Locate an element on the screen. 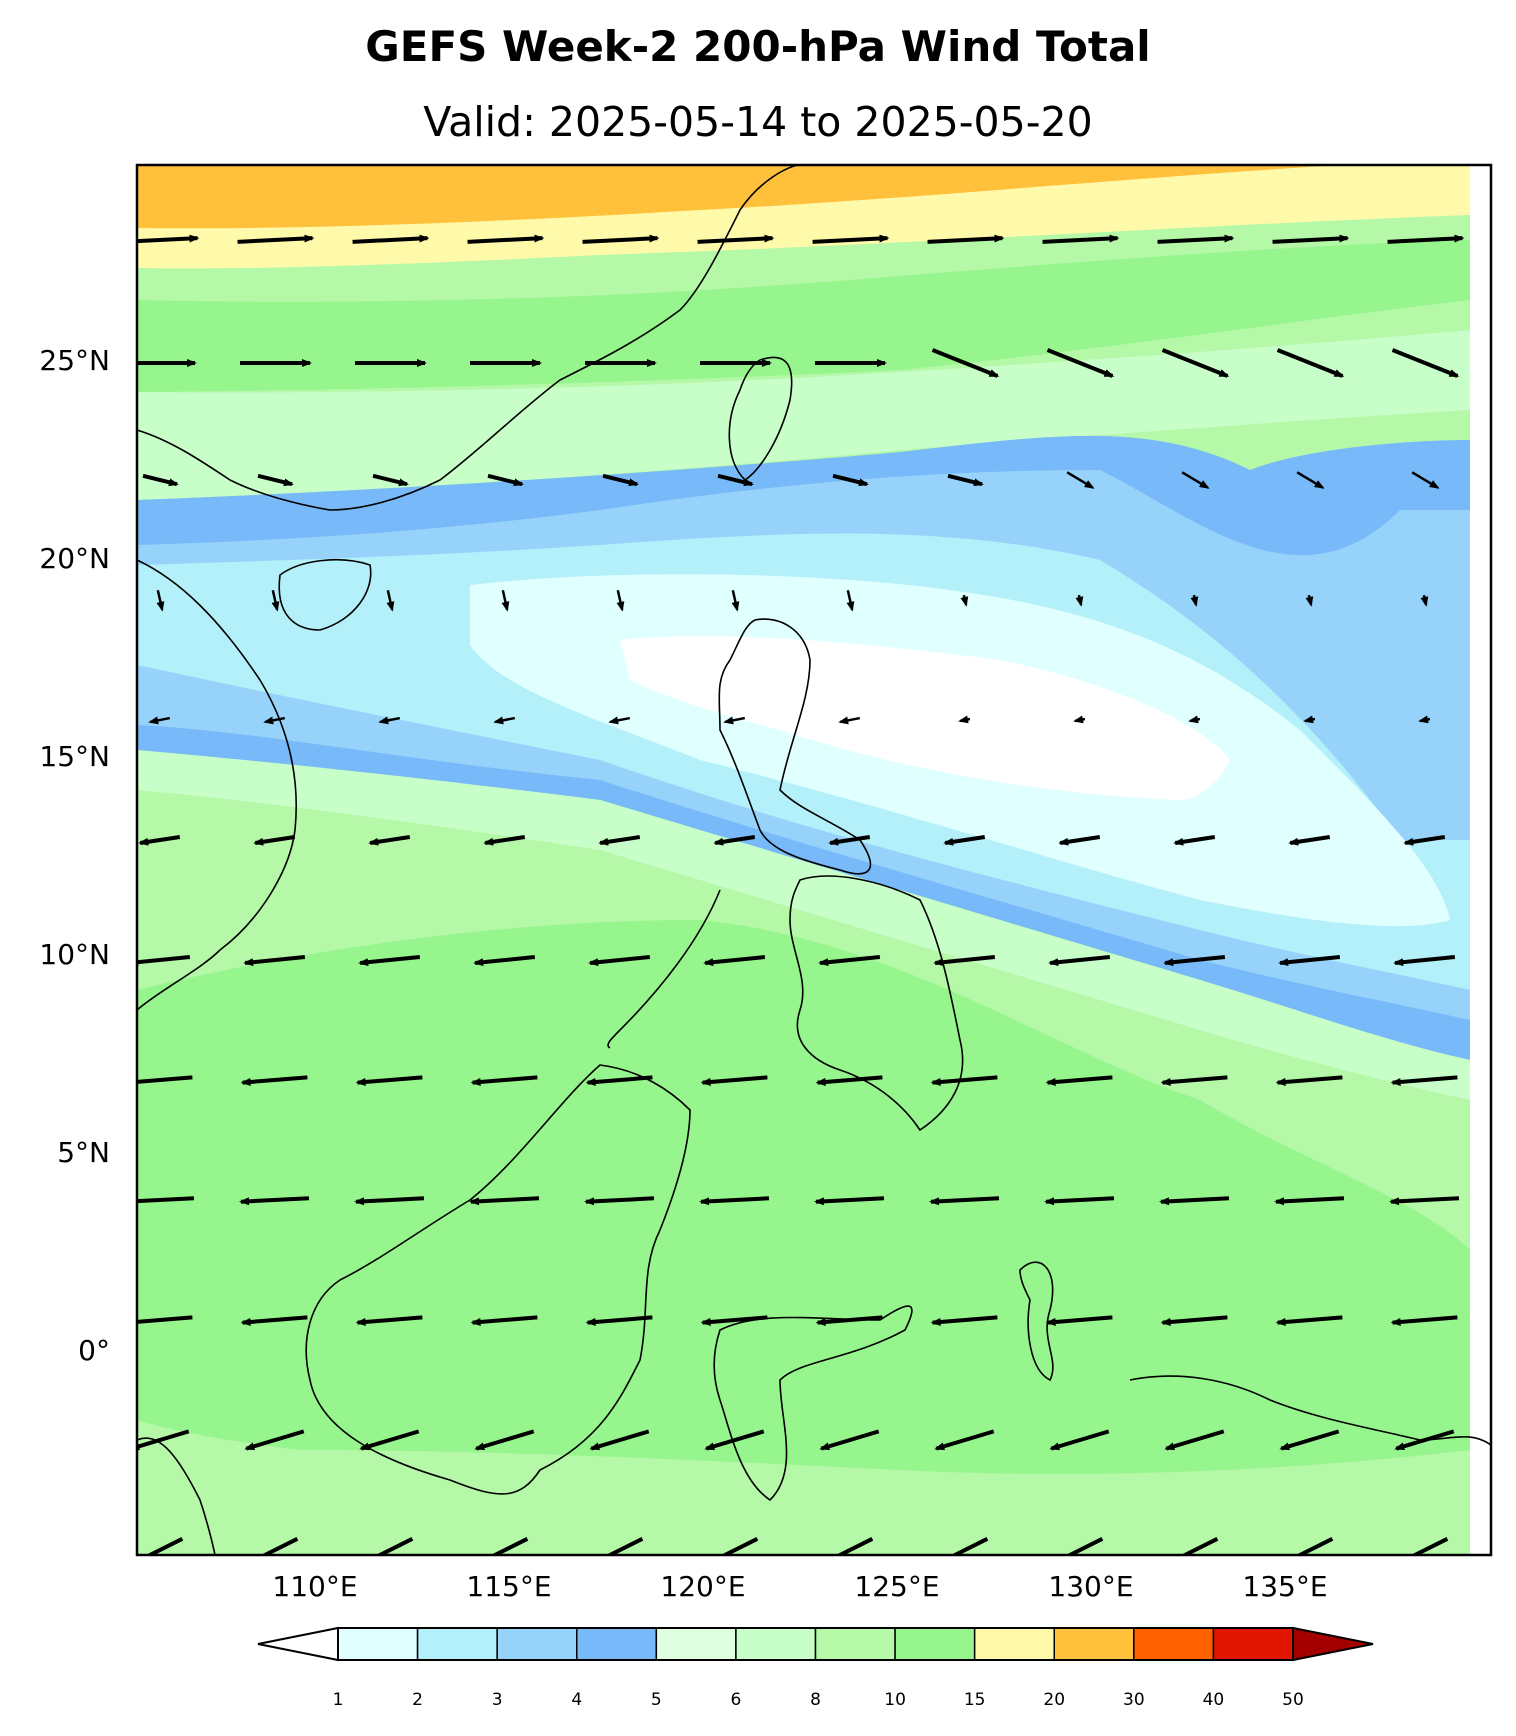  lon-label-115e: 115°E is located at coordinates (509, 1586).